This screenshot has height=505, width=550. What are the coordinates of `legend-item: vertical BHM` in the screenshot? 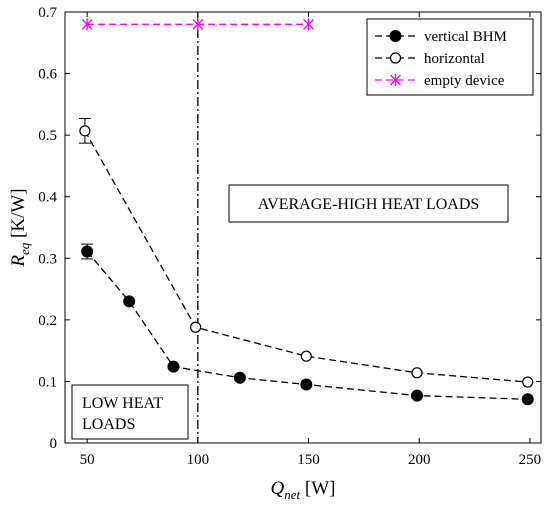 It's located at (441, 37).